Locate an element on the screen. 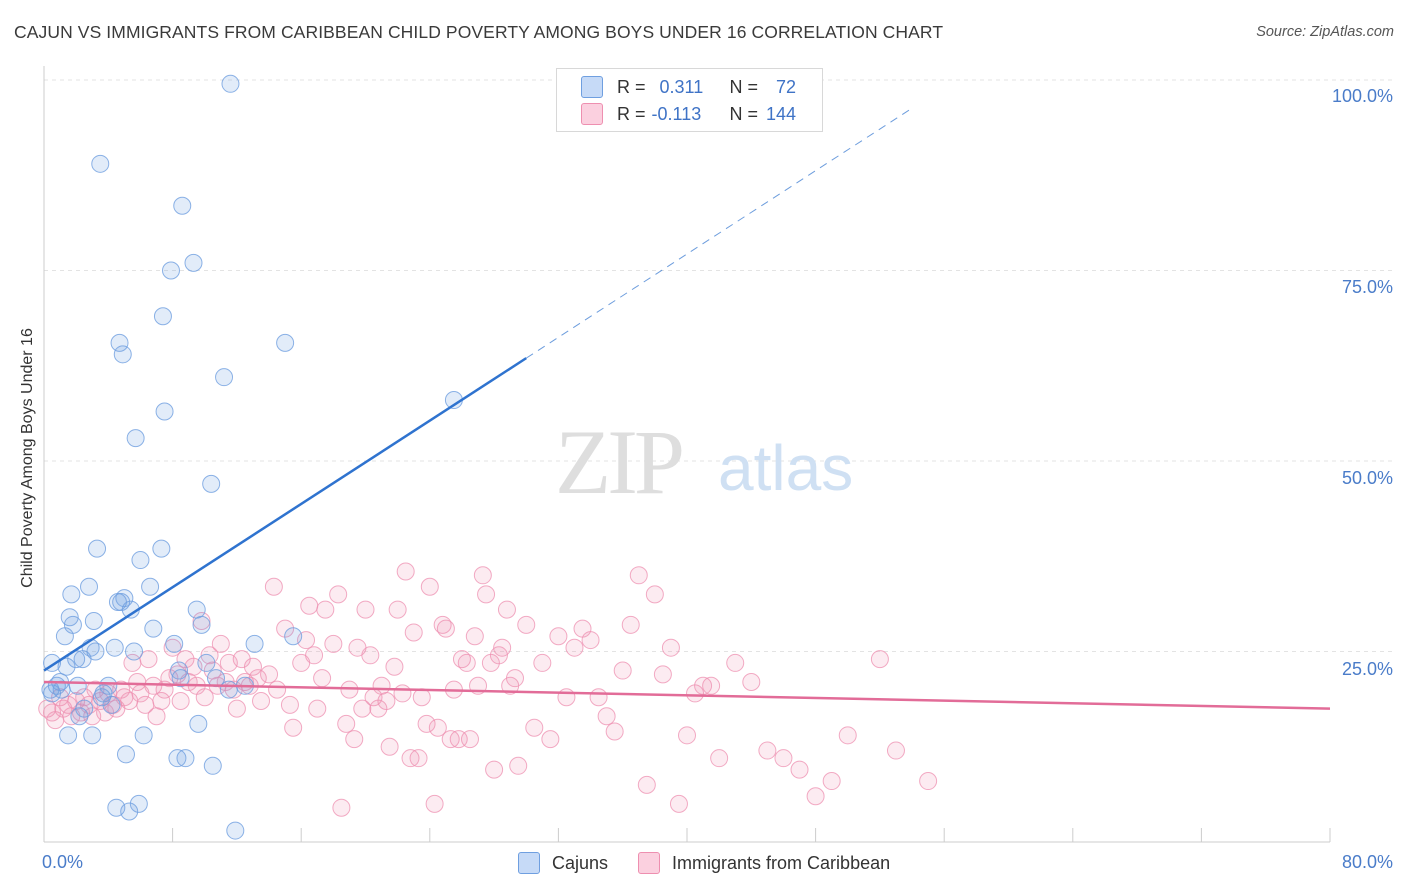 The image size is (1406, 892). n-label: N = is located at coordinates (744, 86).